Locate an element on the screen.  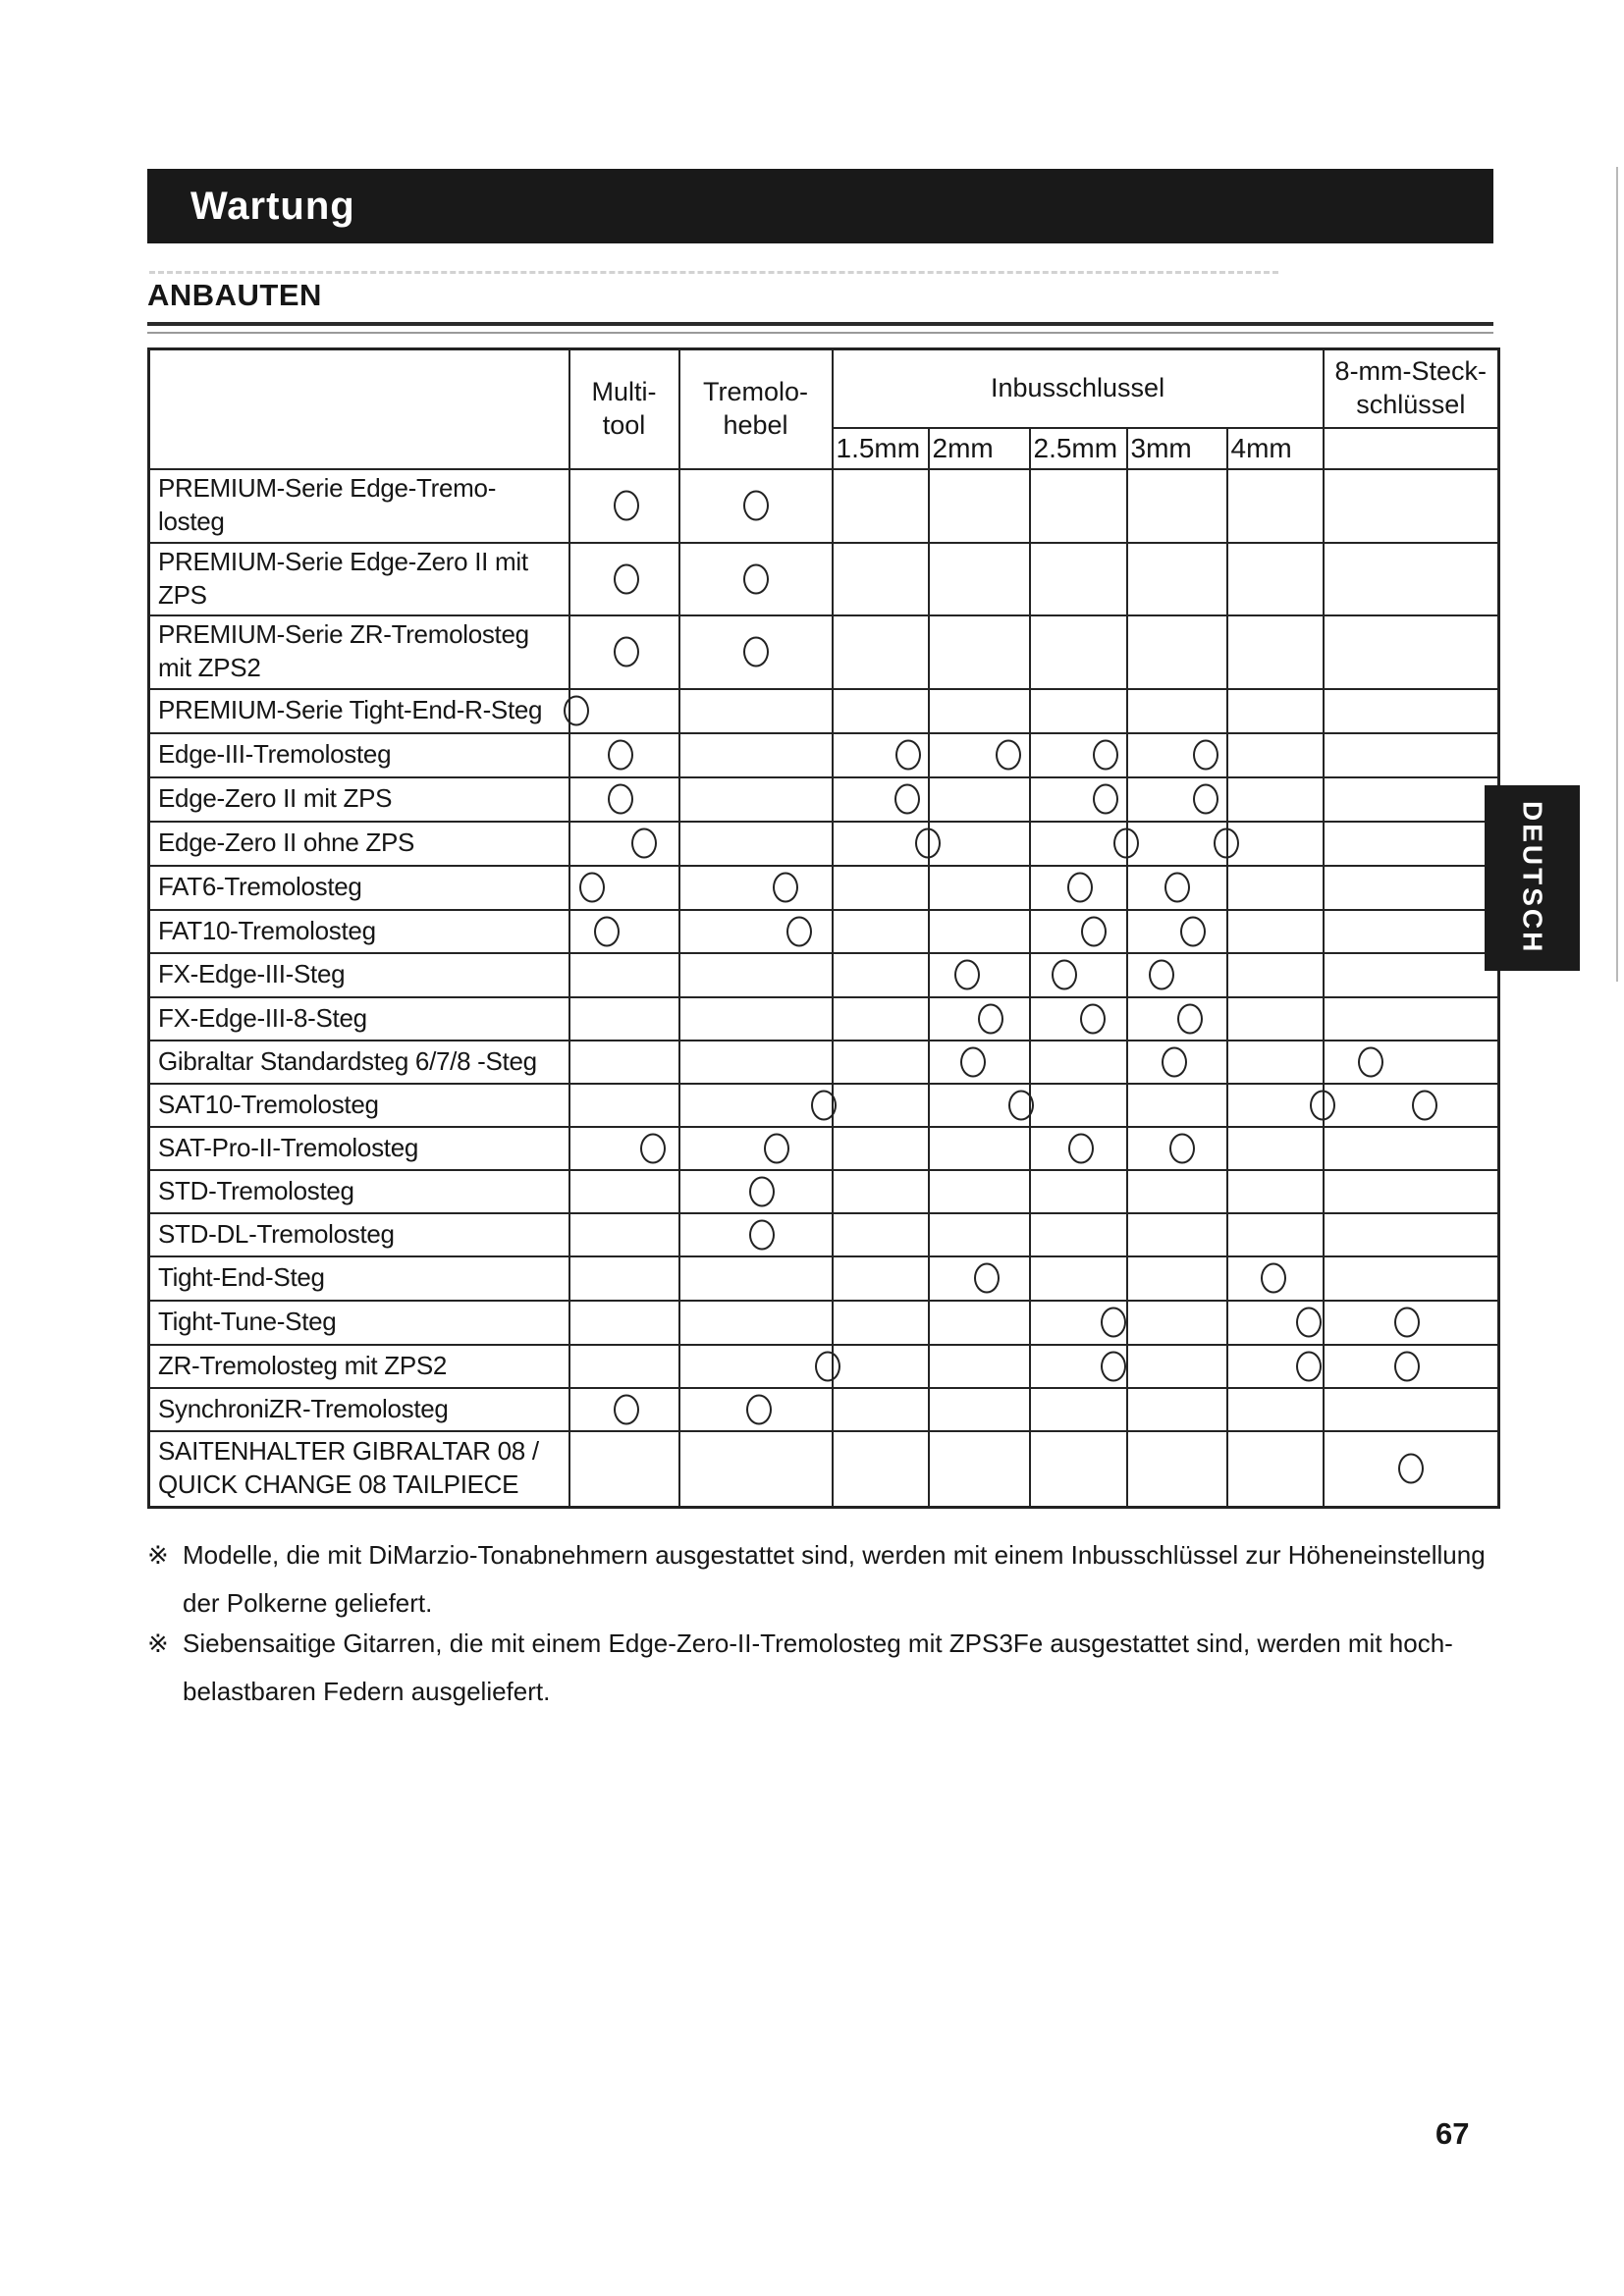
table-row: SAT-Pro-II-Tremolosteg is located at coordinates (823, 1148).